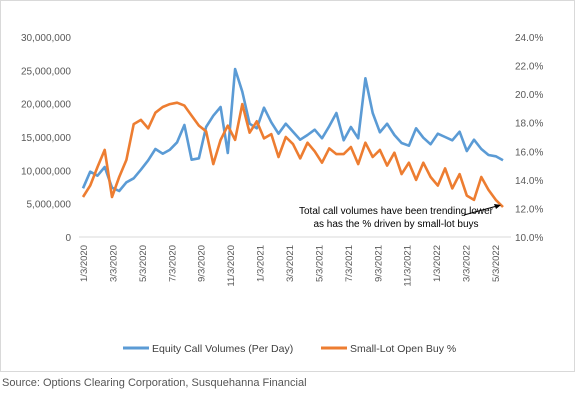 Image resolution: width=575 pixels, height=401 pixels. What do you see at coordinates (467, 263) in the screenshot?
I see `x-tick-label: 3/3/2022` at bounding box center [467, 263].